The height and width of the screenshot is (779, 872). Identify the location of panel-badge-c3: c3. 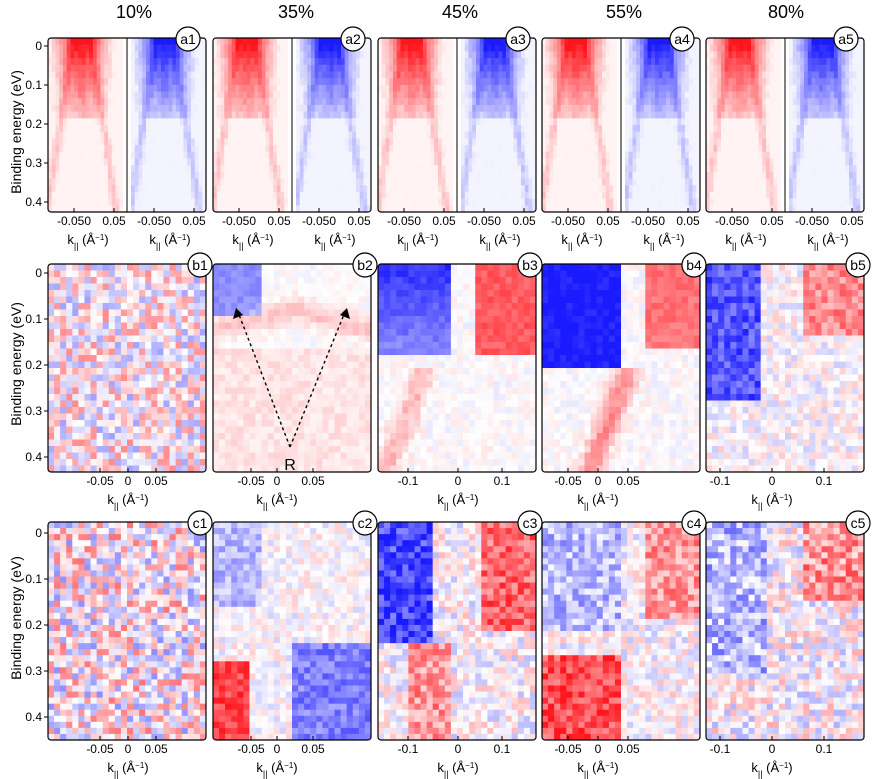
(530, 523).